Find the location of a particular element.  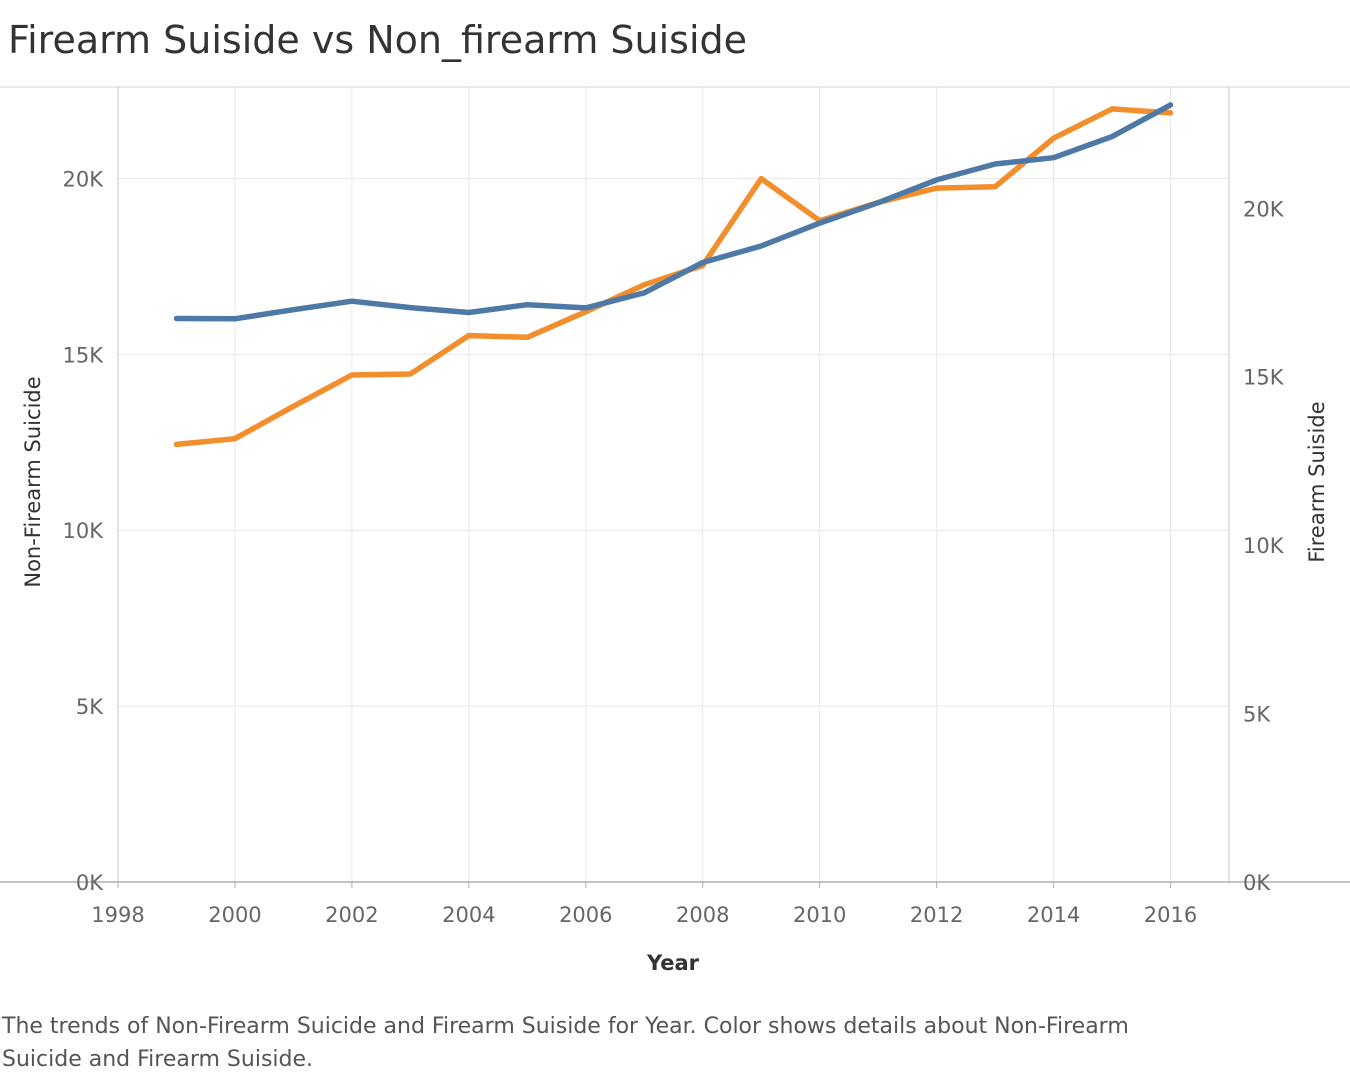

right-y-axis-title: Firearm Suiside is located at coordinates (1317, 481).